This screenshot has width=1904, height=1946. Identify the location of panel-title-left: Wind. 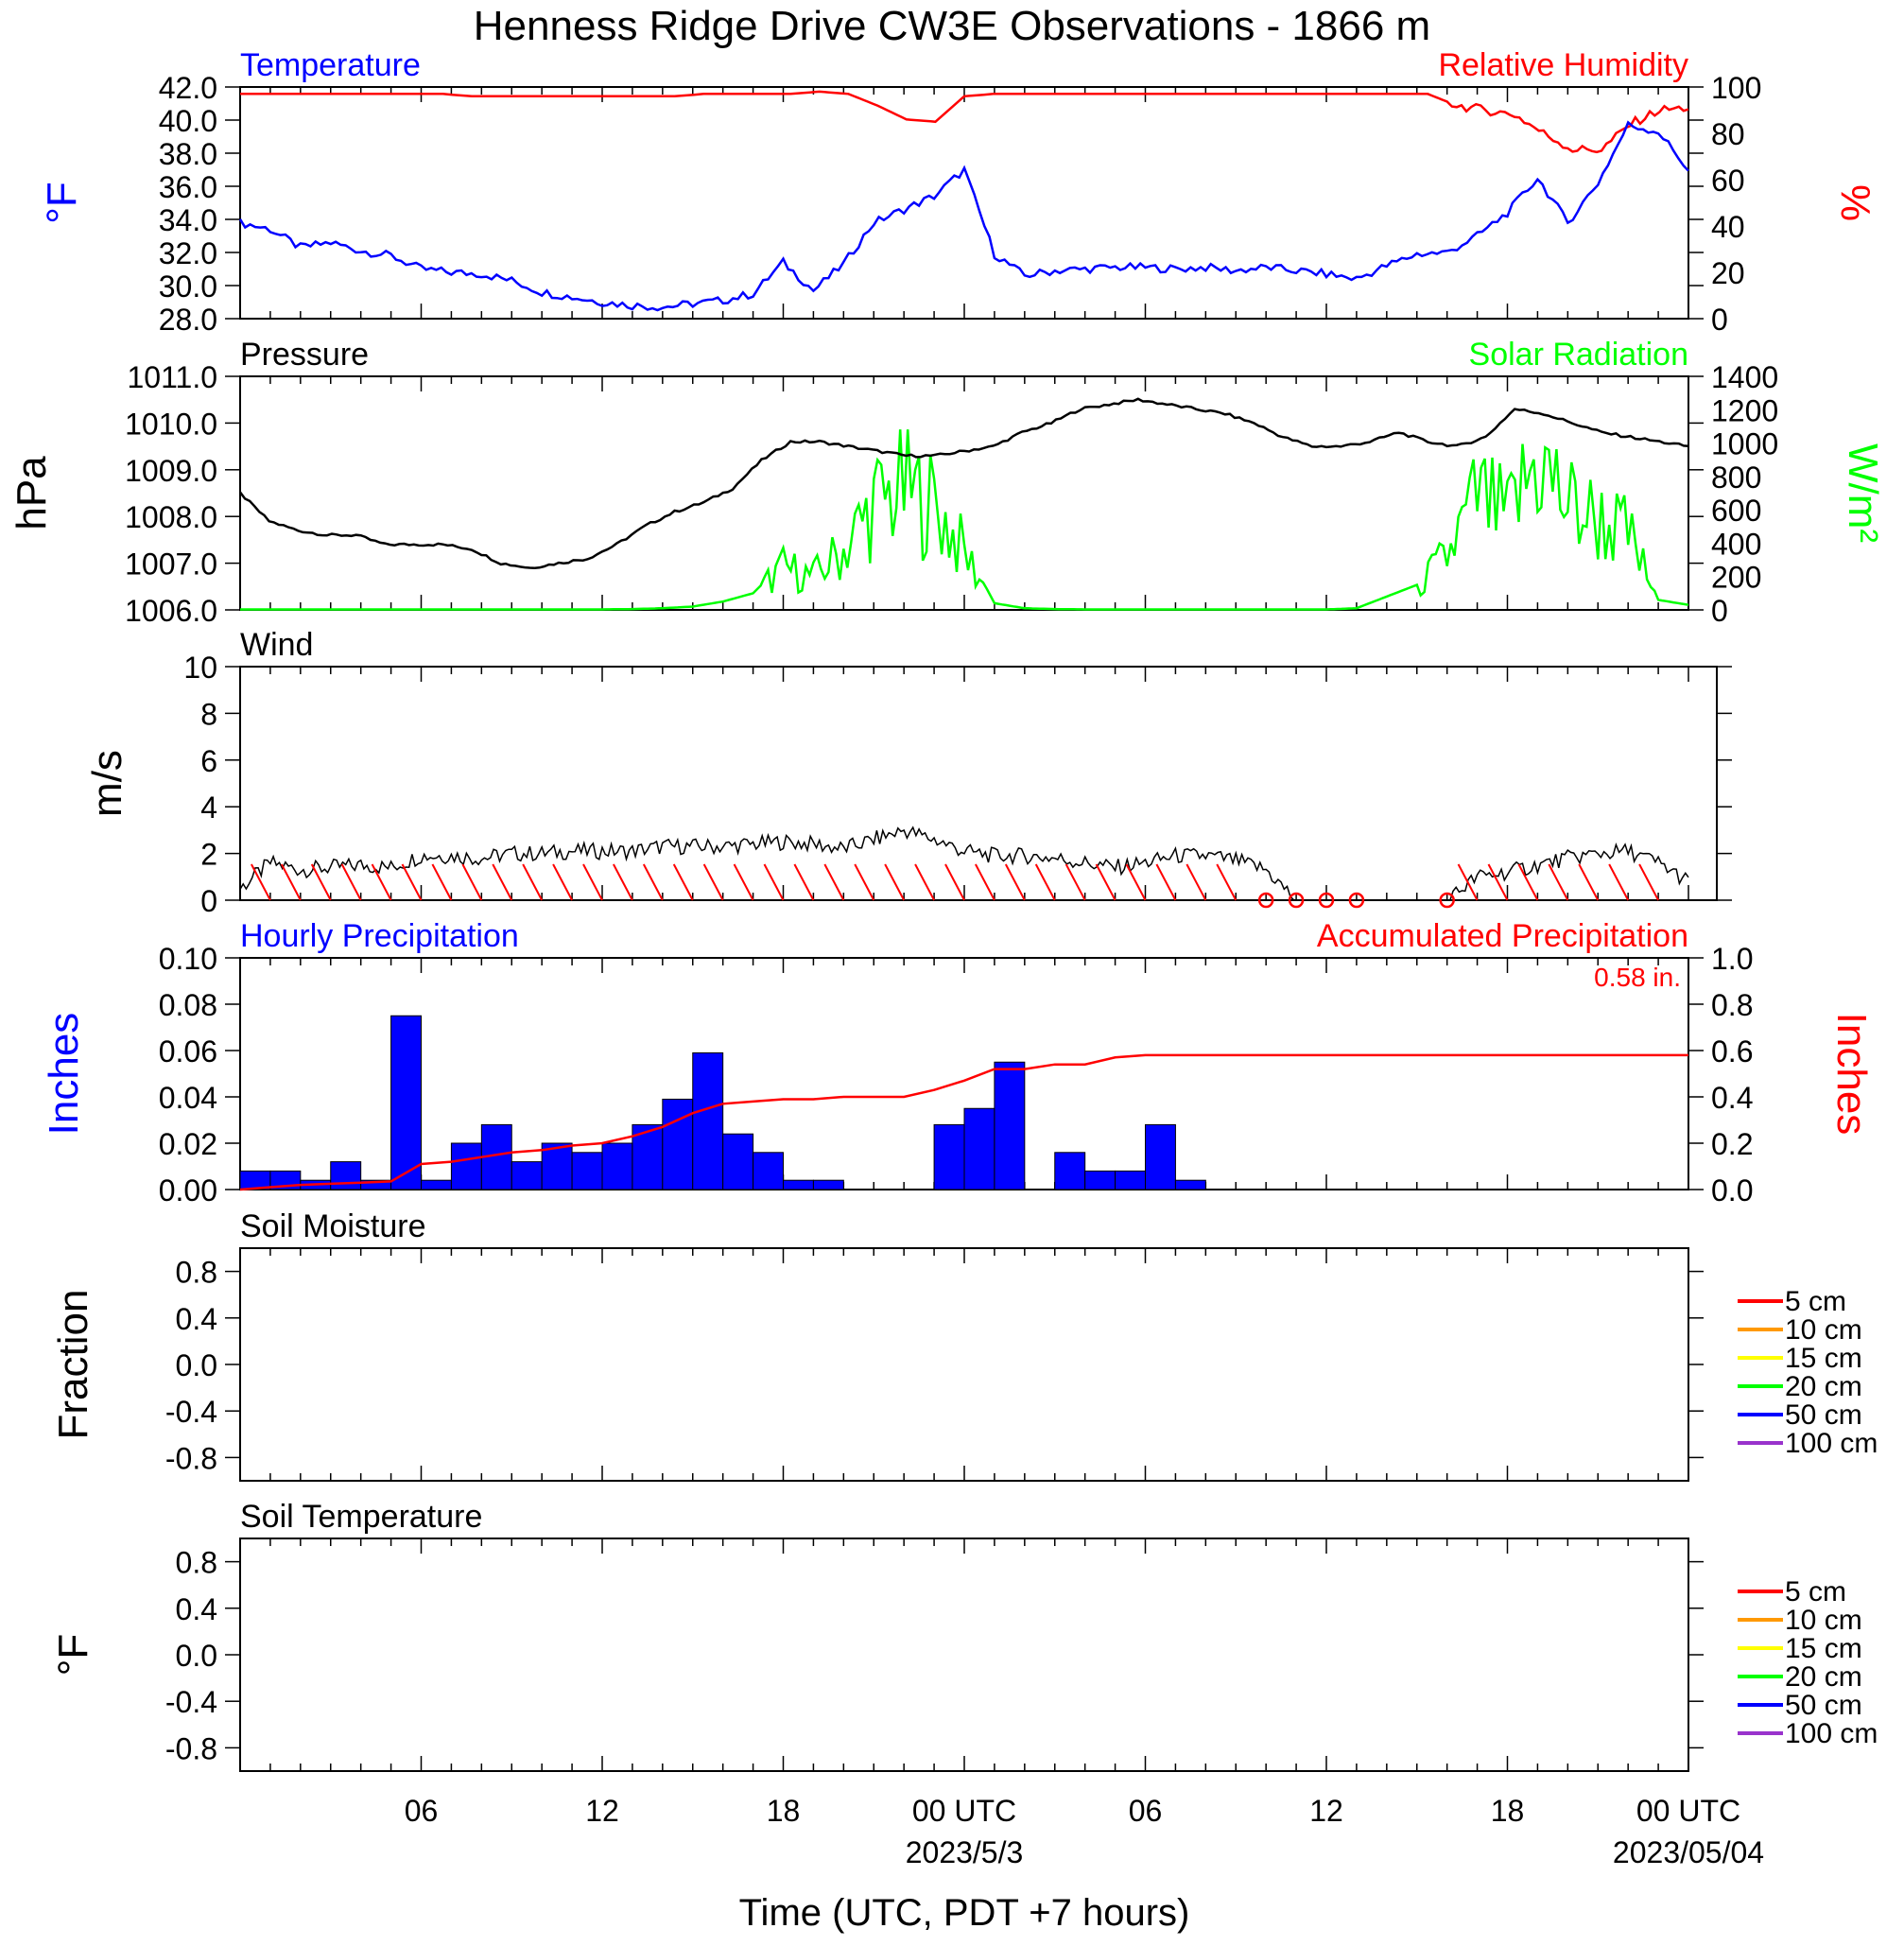
(277, 645).